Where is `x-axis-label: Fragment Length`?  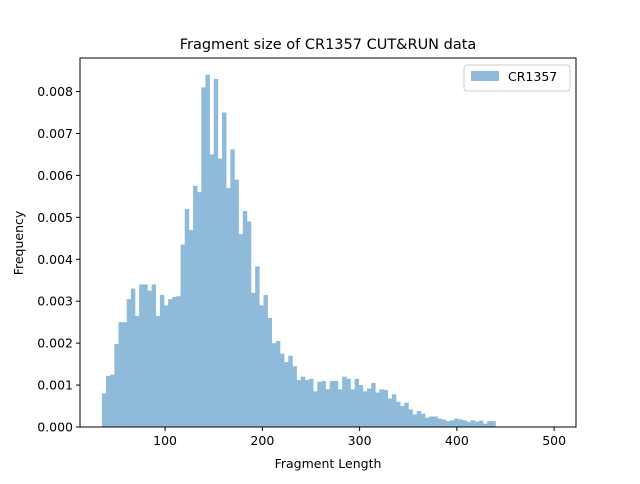 x-axis-label: Fragment Length is located at coordinates (328, 463).